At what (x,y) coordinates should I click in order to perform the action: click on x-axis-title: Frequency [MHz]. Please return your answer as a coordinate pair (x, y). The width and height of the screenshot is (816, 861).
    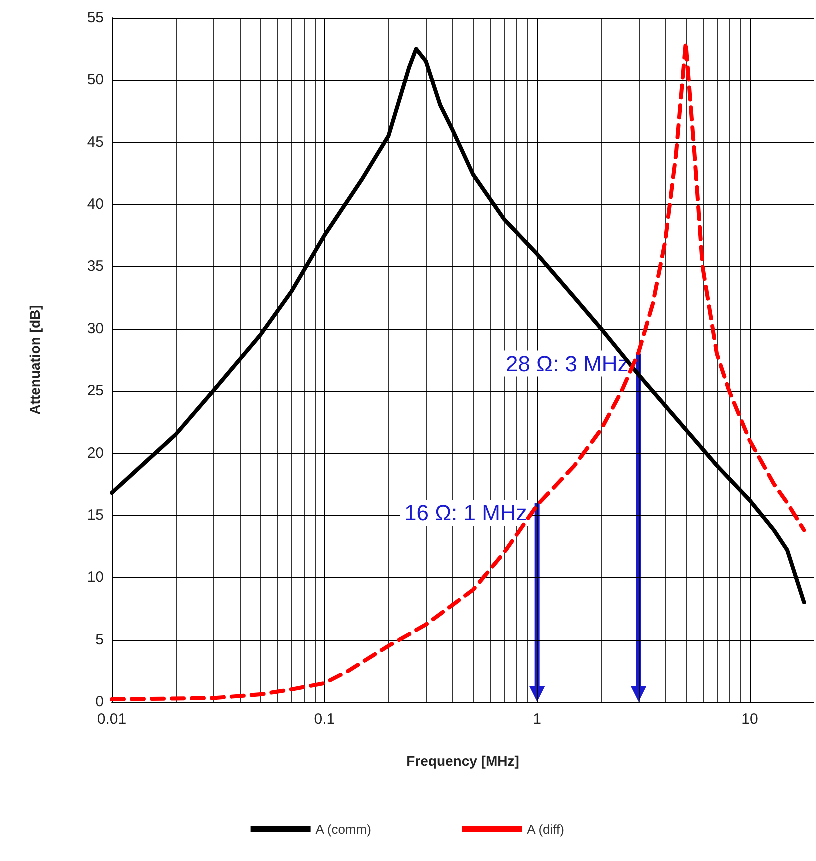
    Looking at the image, I should click on (463, 761).